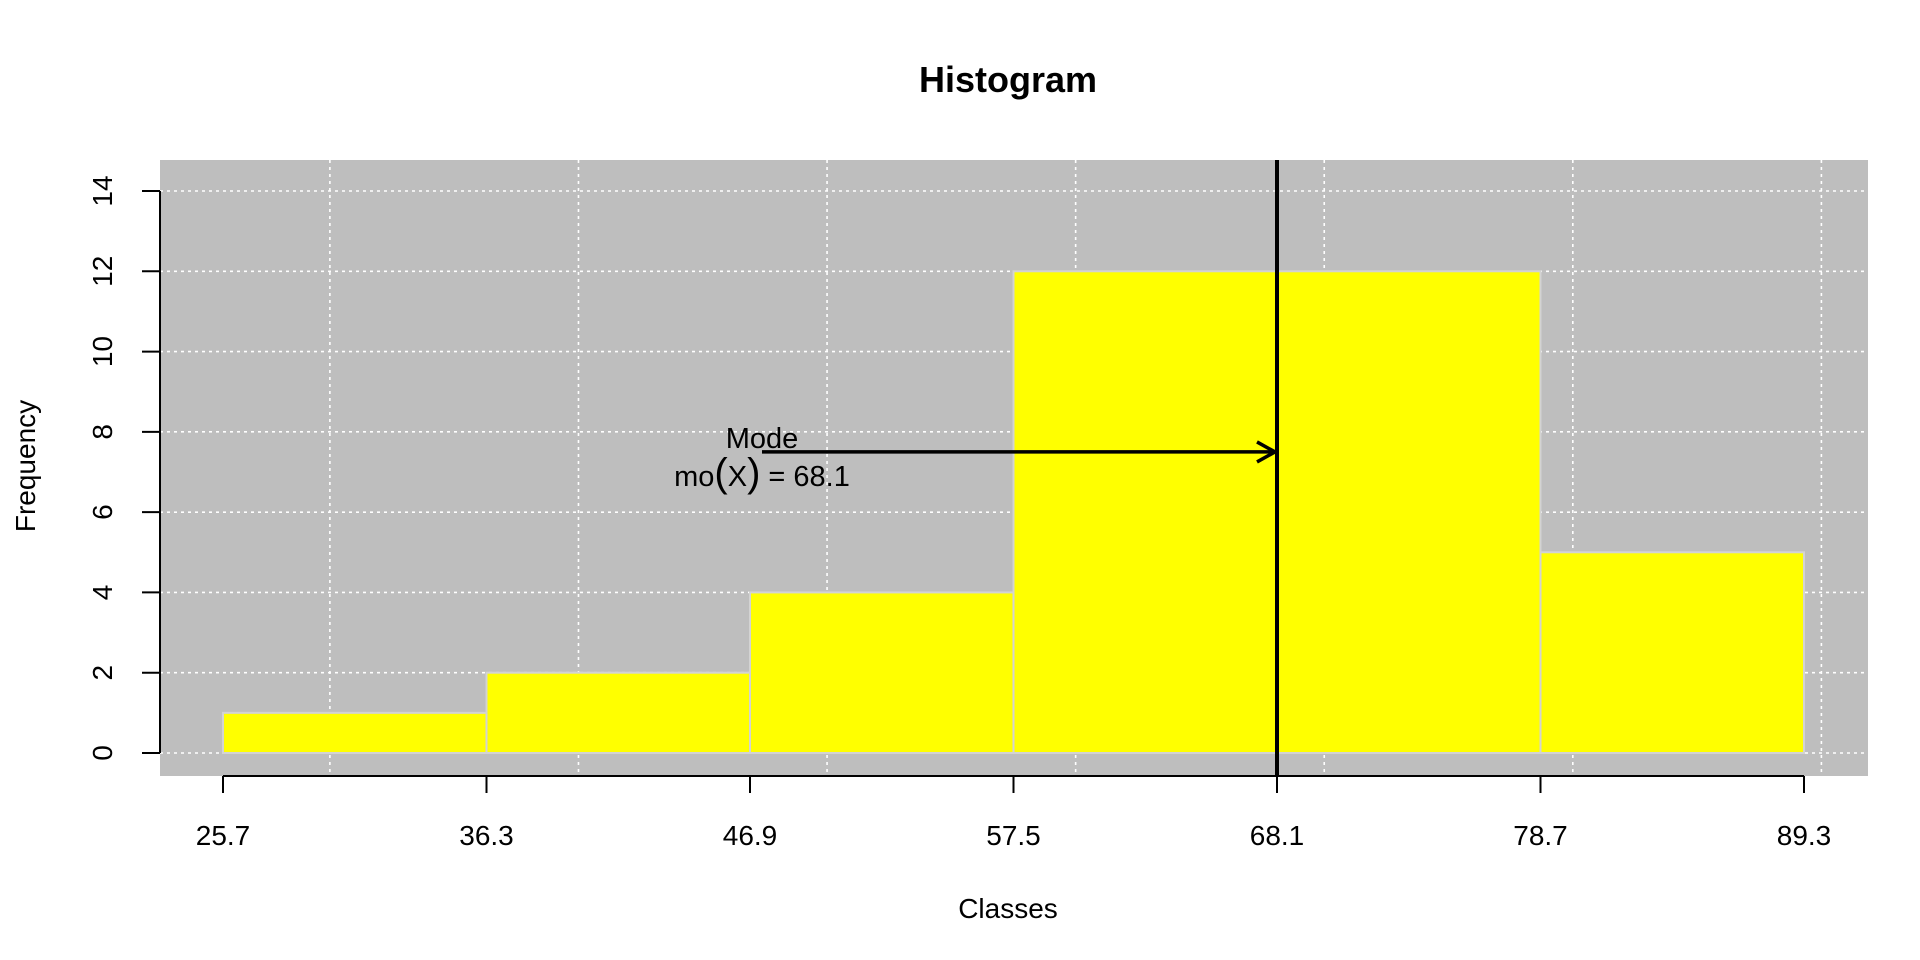  Describe the element at coordinates (1540, 835) in the screenshot. I see `x-tick-label-5: 78.7` at that location.